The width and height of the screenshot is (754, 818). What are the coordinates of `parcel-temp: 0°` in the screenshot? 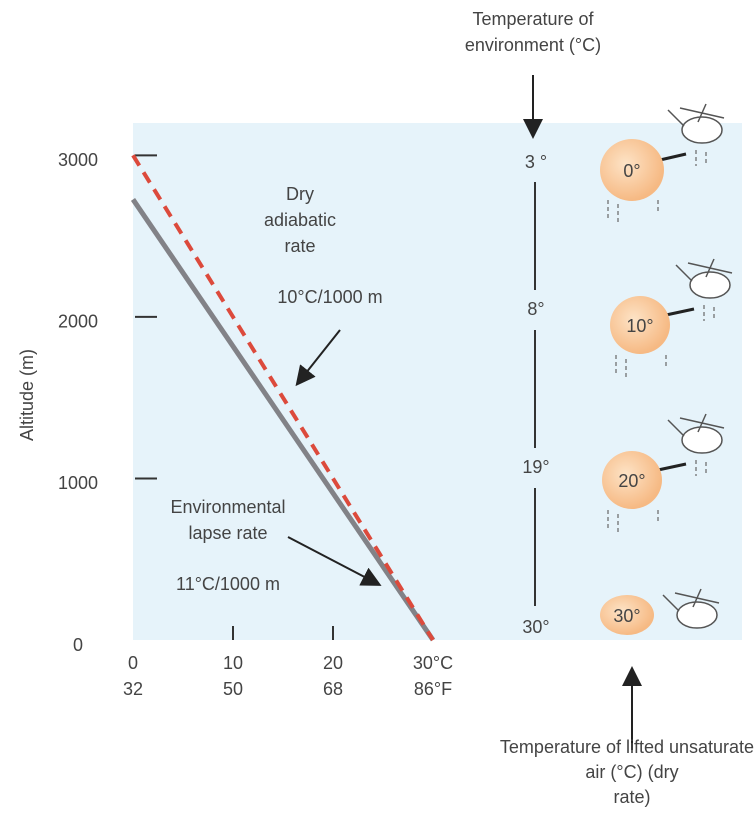 It's located at (631, 171).